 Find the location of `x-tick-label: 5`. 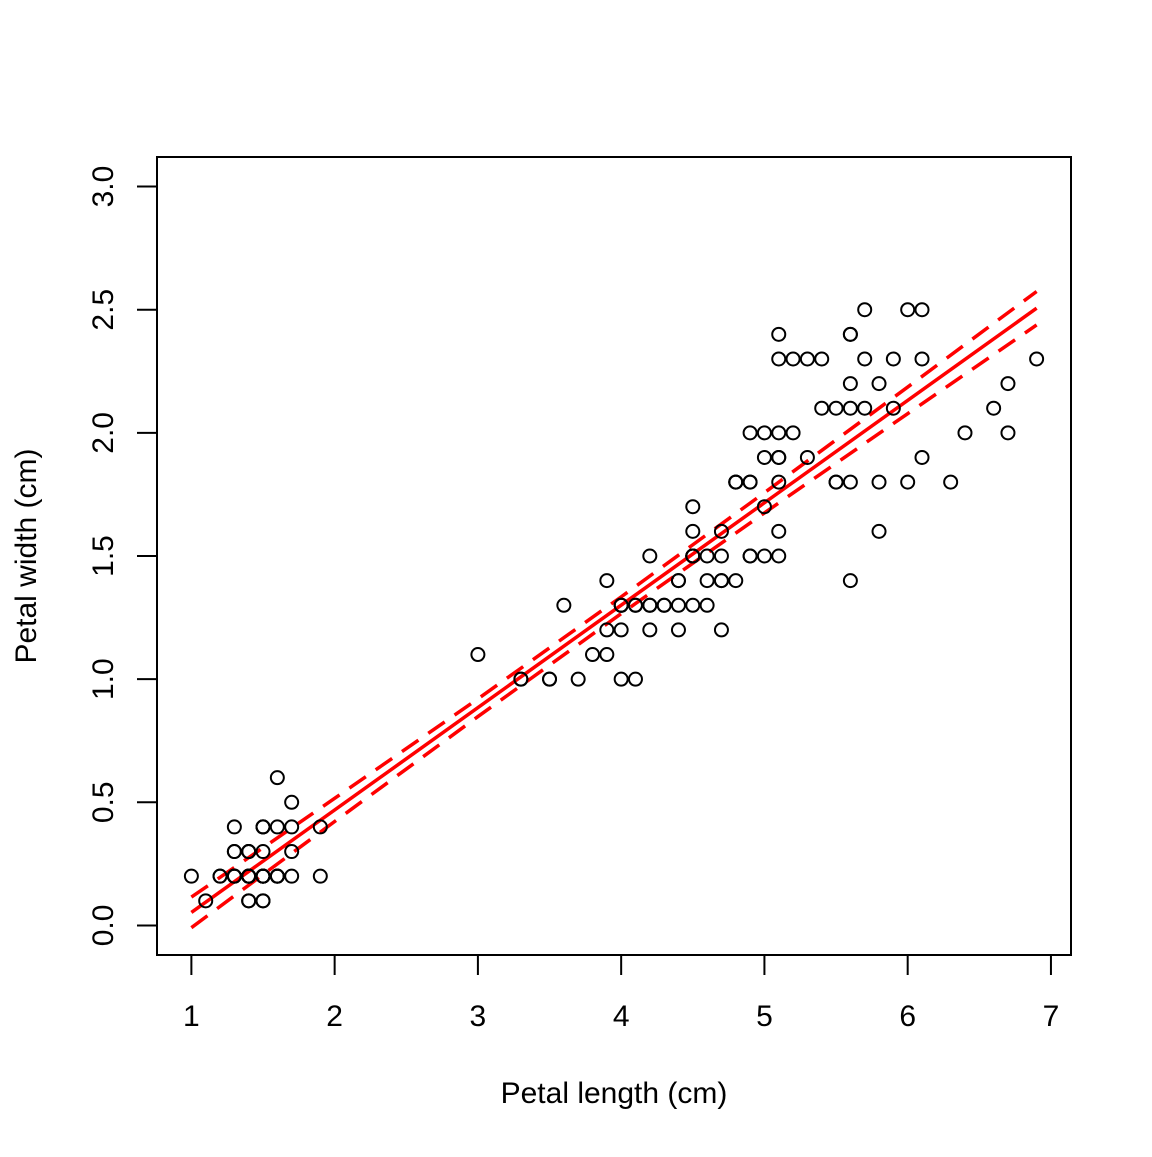

x-tick-label: 5 is located at coordinates (764, 1016).